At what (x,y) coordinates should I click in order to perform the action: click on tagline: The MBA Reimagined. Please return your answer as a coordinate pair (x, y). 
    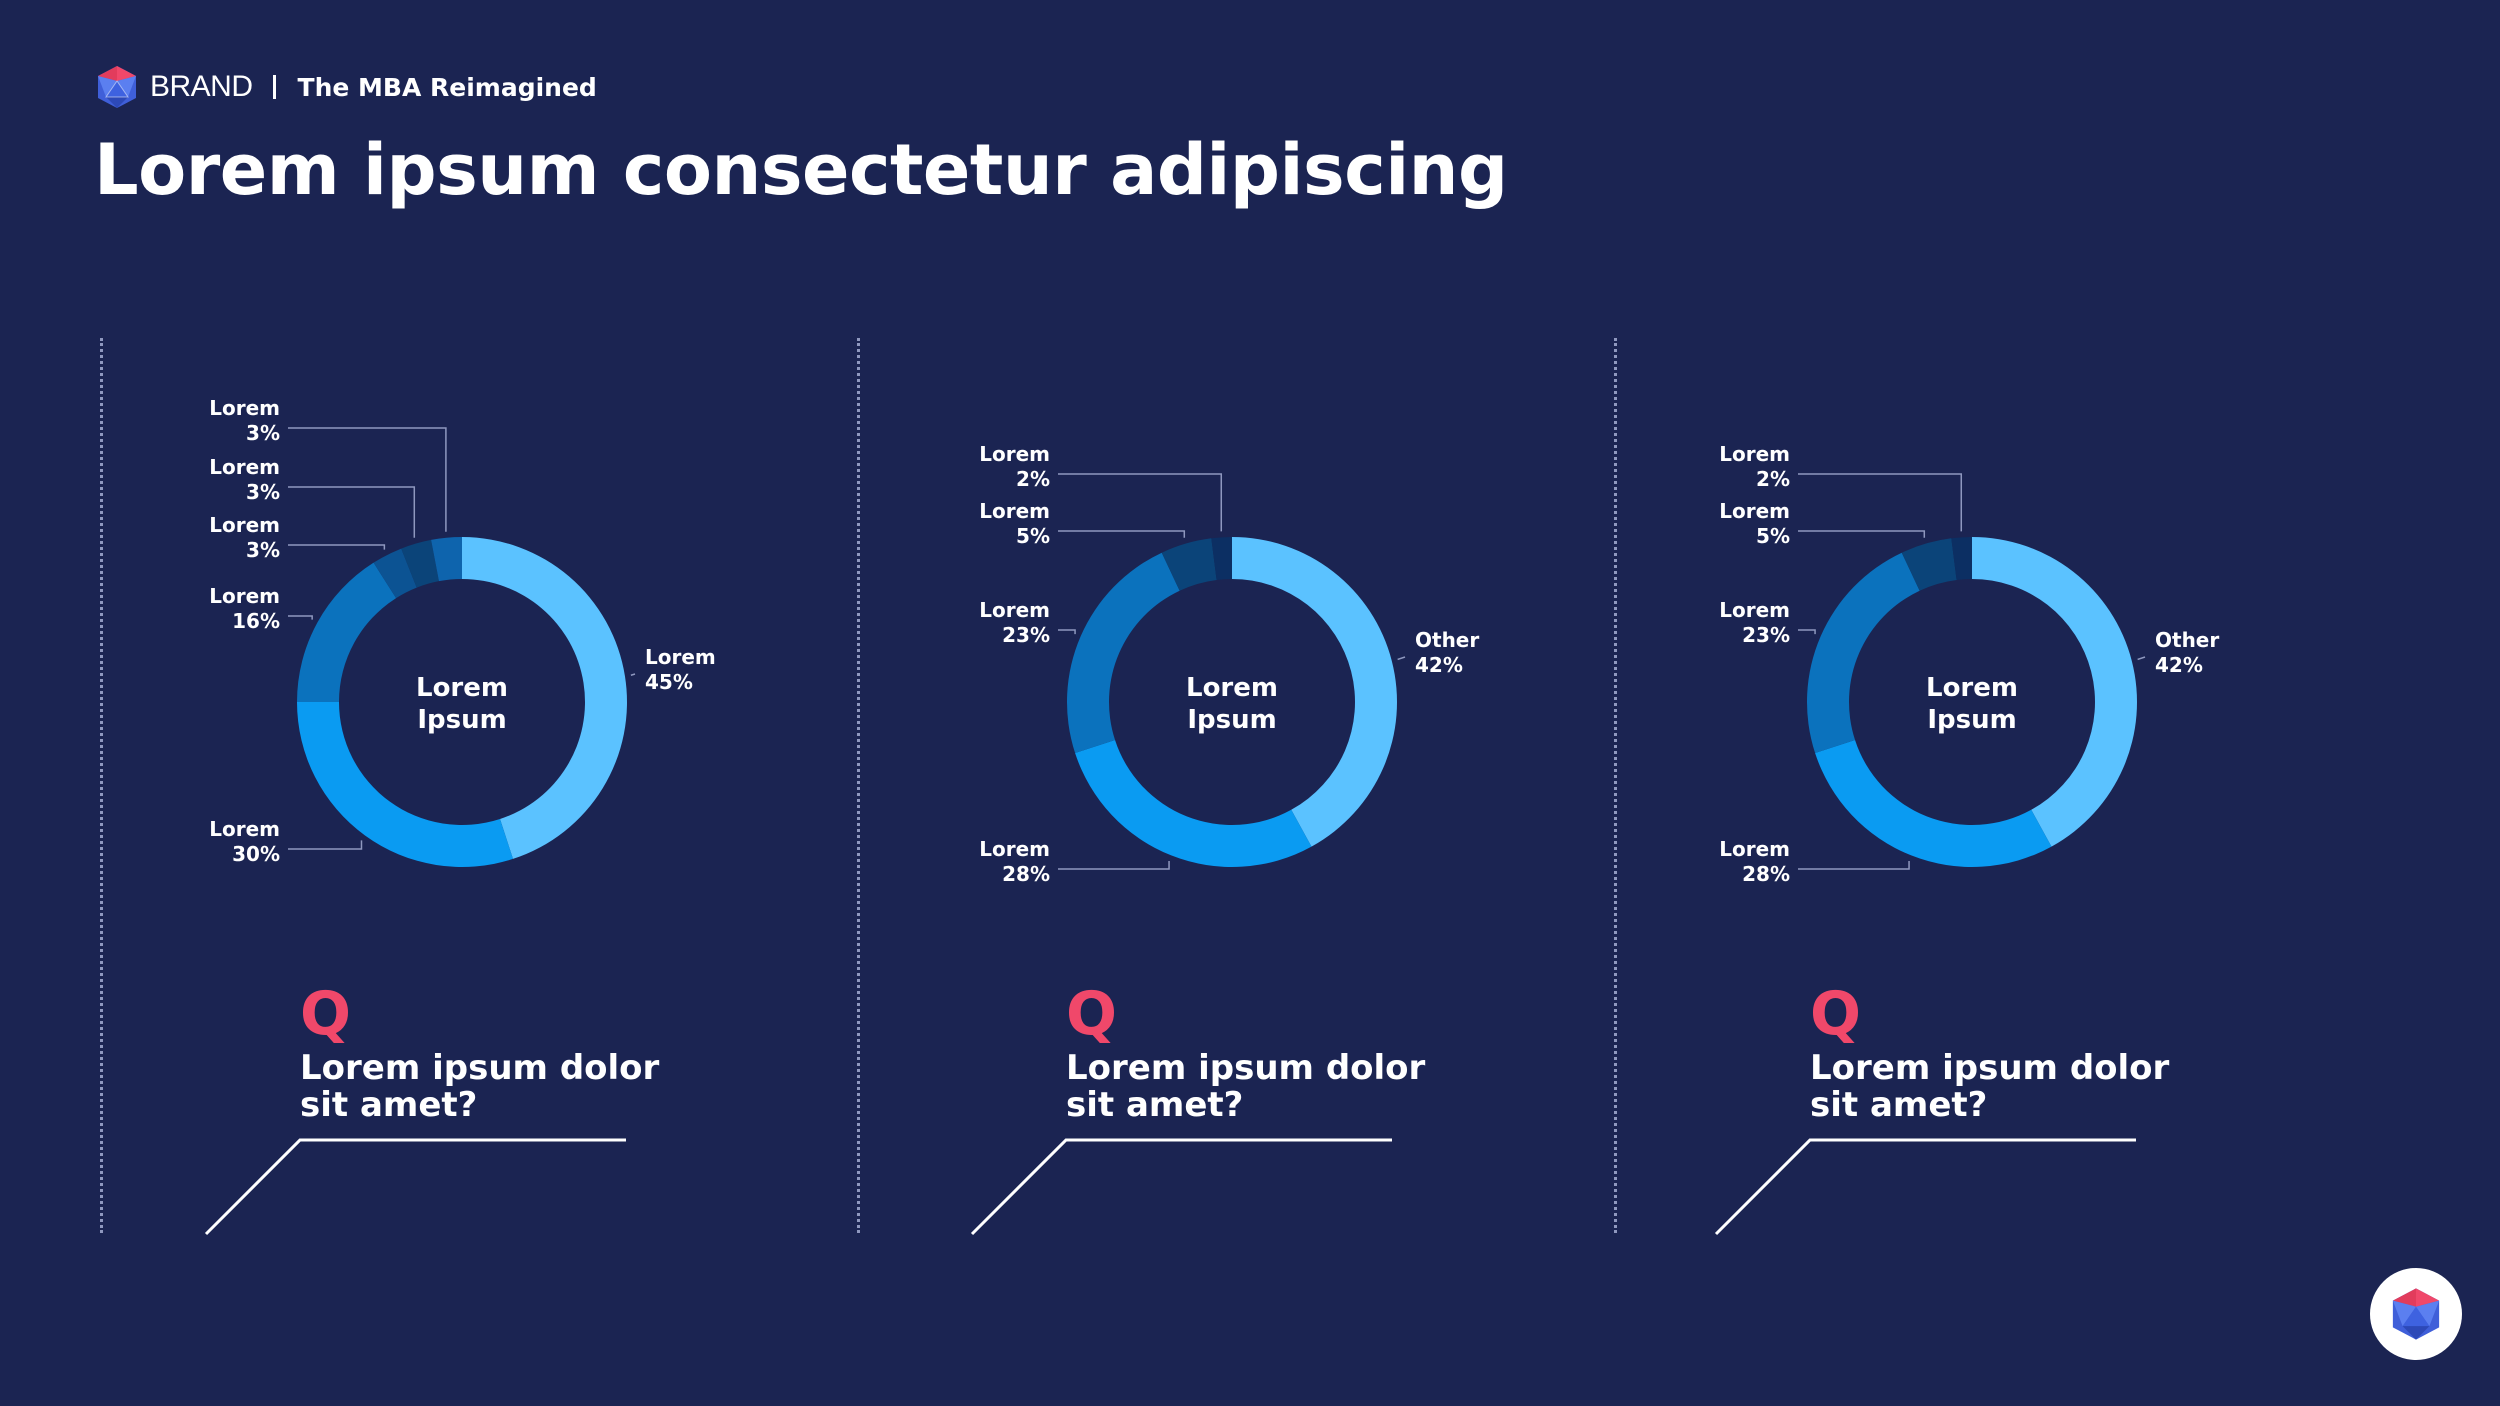
    Looking at the image, I should click on (447, 87).